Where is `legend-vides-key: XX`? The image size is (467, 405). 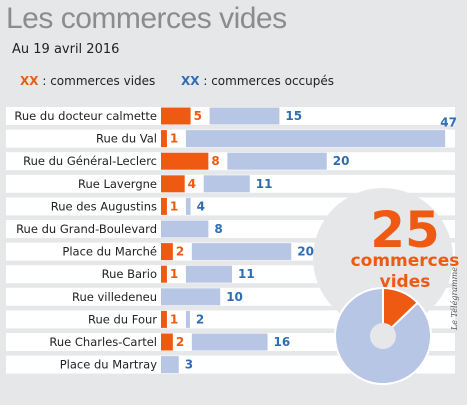 legend-vides-key: XX is located at coordinates (29, 81).